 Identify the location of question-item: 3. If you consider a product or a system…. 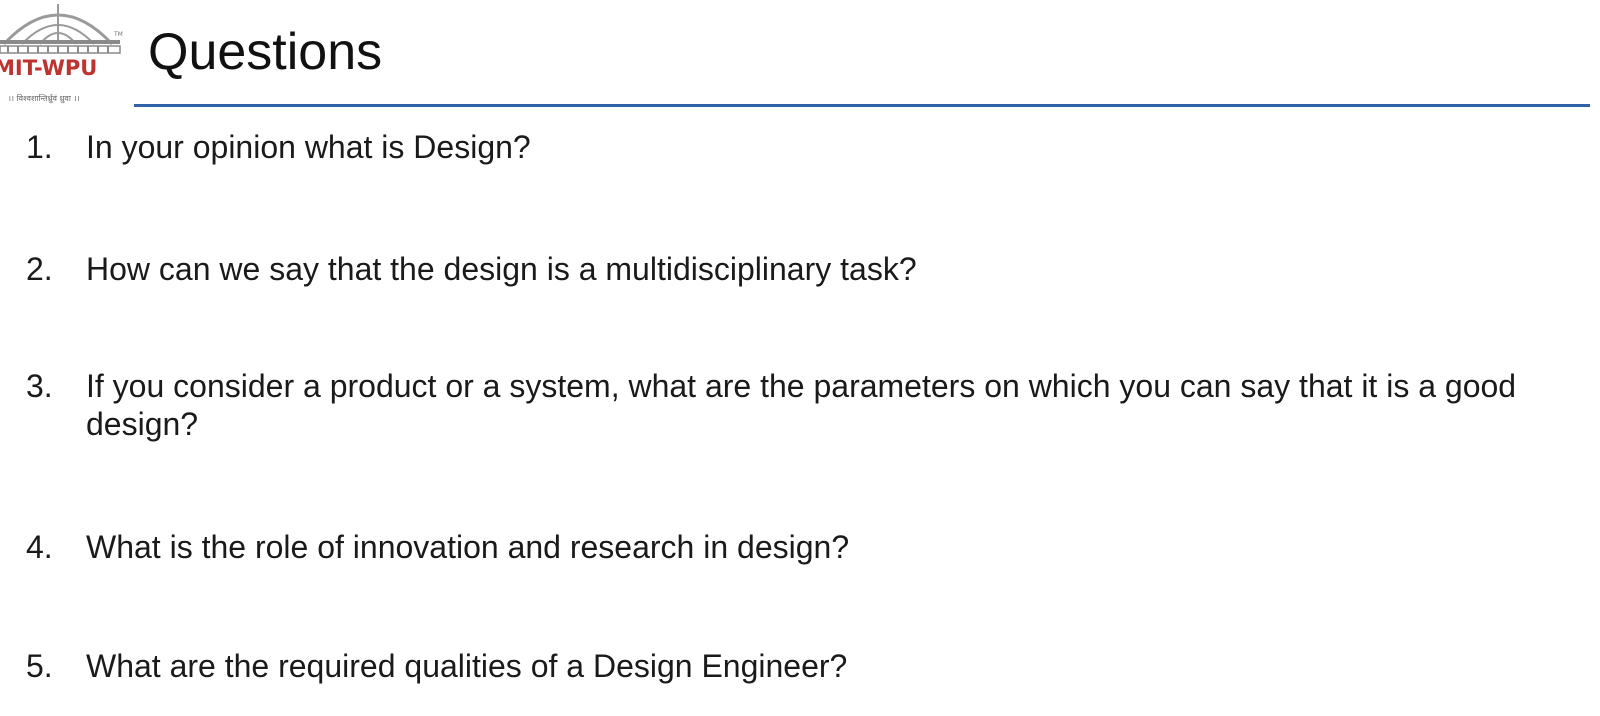
(796, 405).